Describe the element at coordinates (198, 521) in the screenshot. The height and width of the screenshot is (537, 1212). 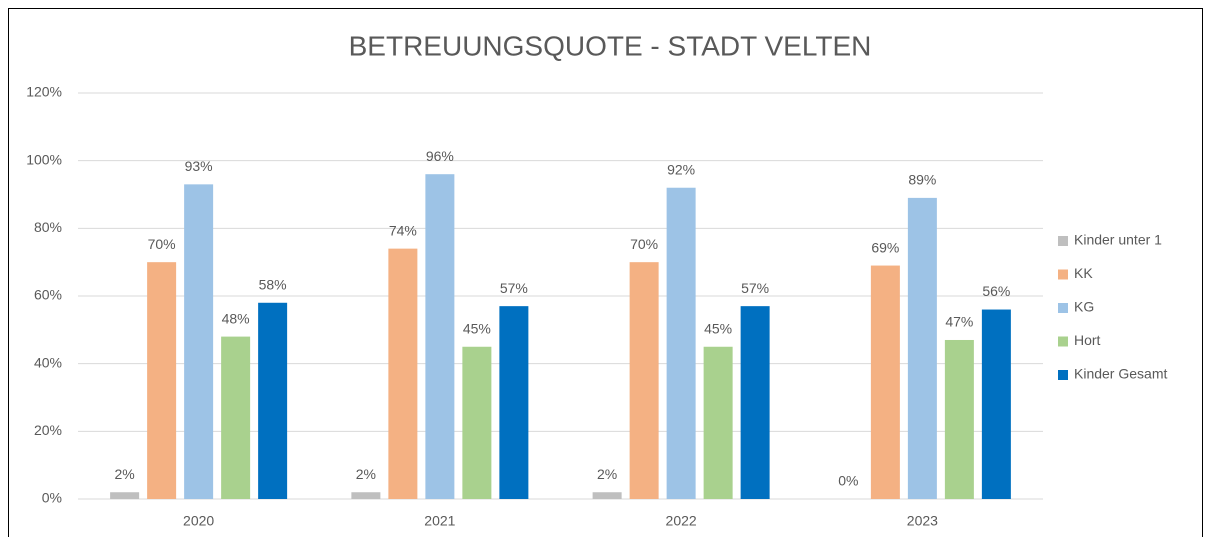
I see `x-tick-label: 2020` at that location.